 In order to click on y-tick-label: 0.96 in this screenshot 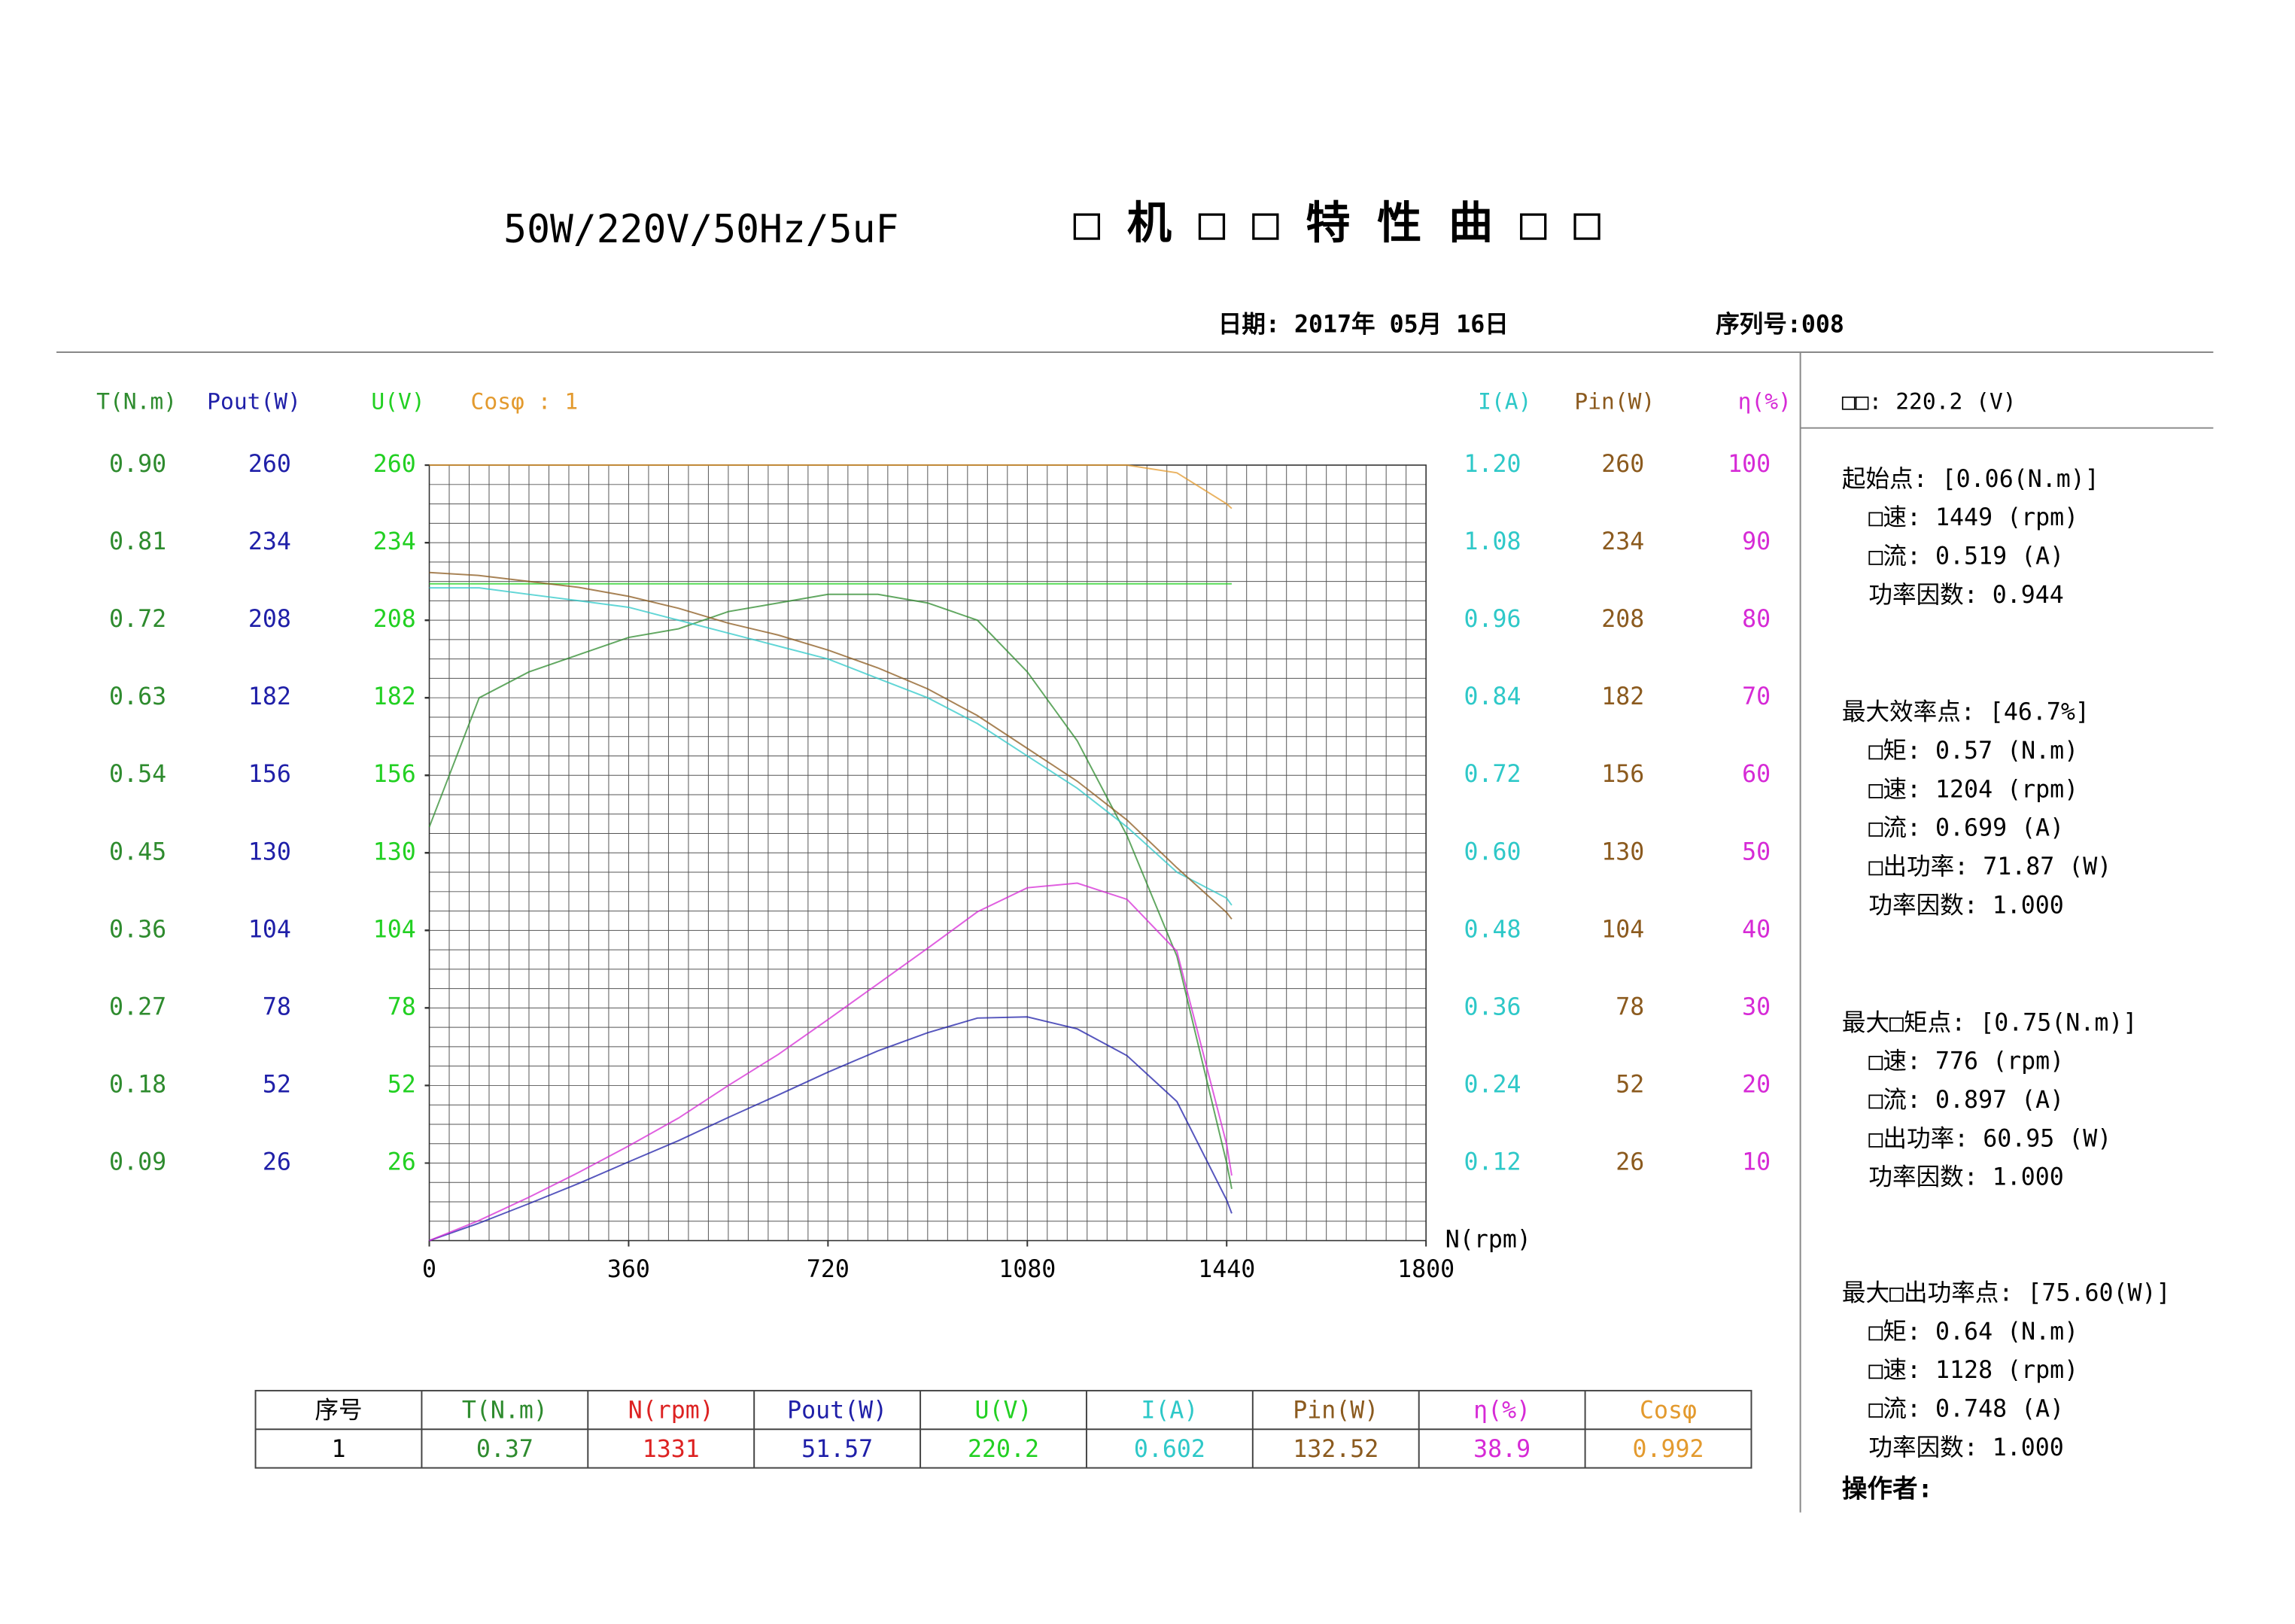, I will do `click(1492, 619)`.